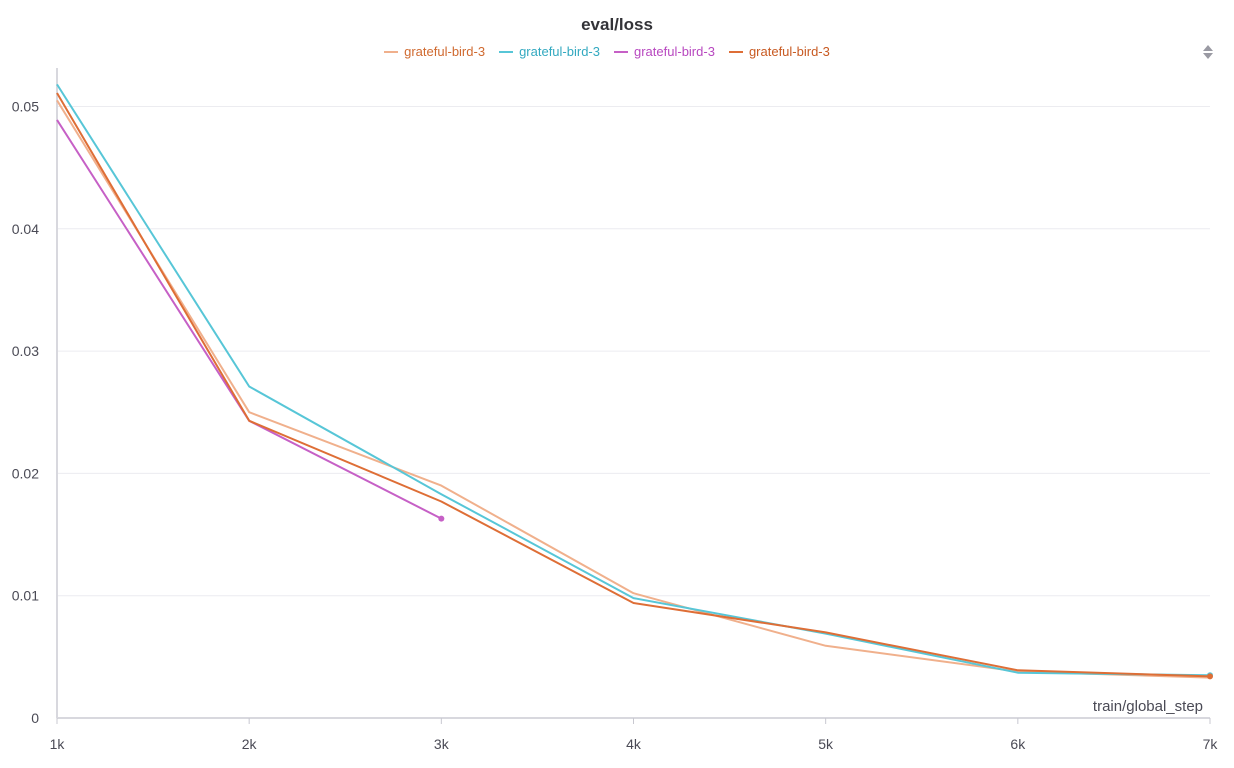 This screenshot has height=768, width=1234. Describe the element at coordinates (250, 744) in the screenshot. I see `x-tick-label: 2k` at that location.